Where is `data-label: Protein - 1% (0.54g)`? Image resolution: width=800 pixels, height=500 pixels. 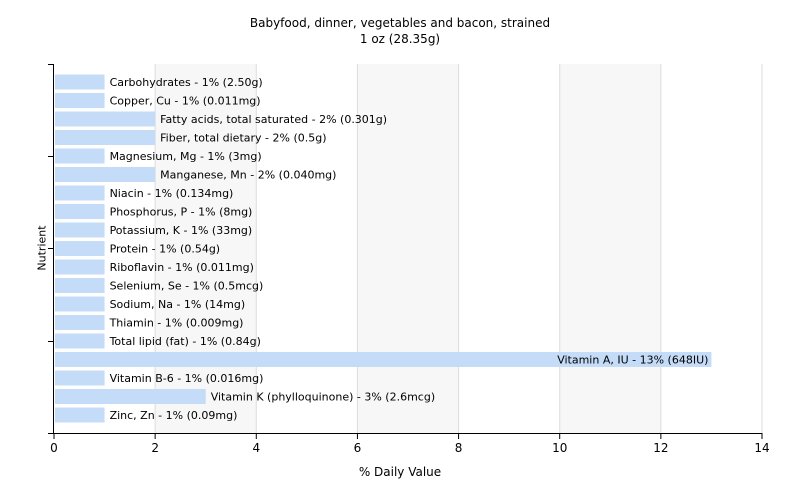
data-label: Protein - 1% (0.54g) is located at coordinates (165, 249).